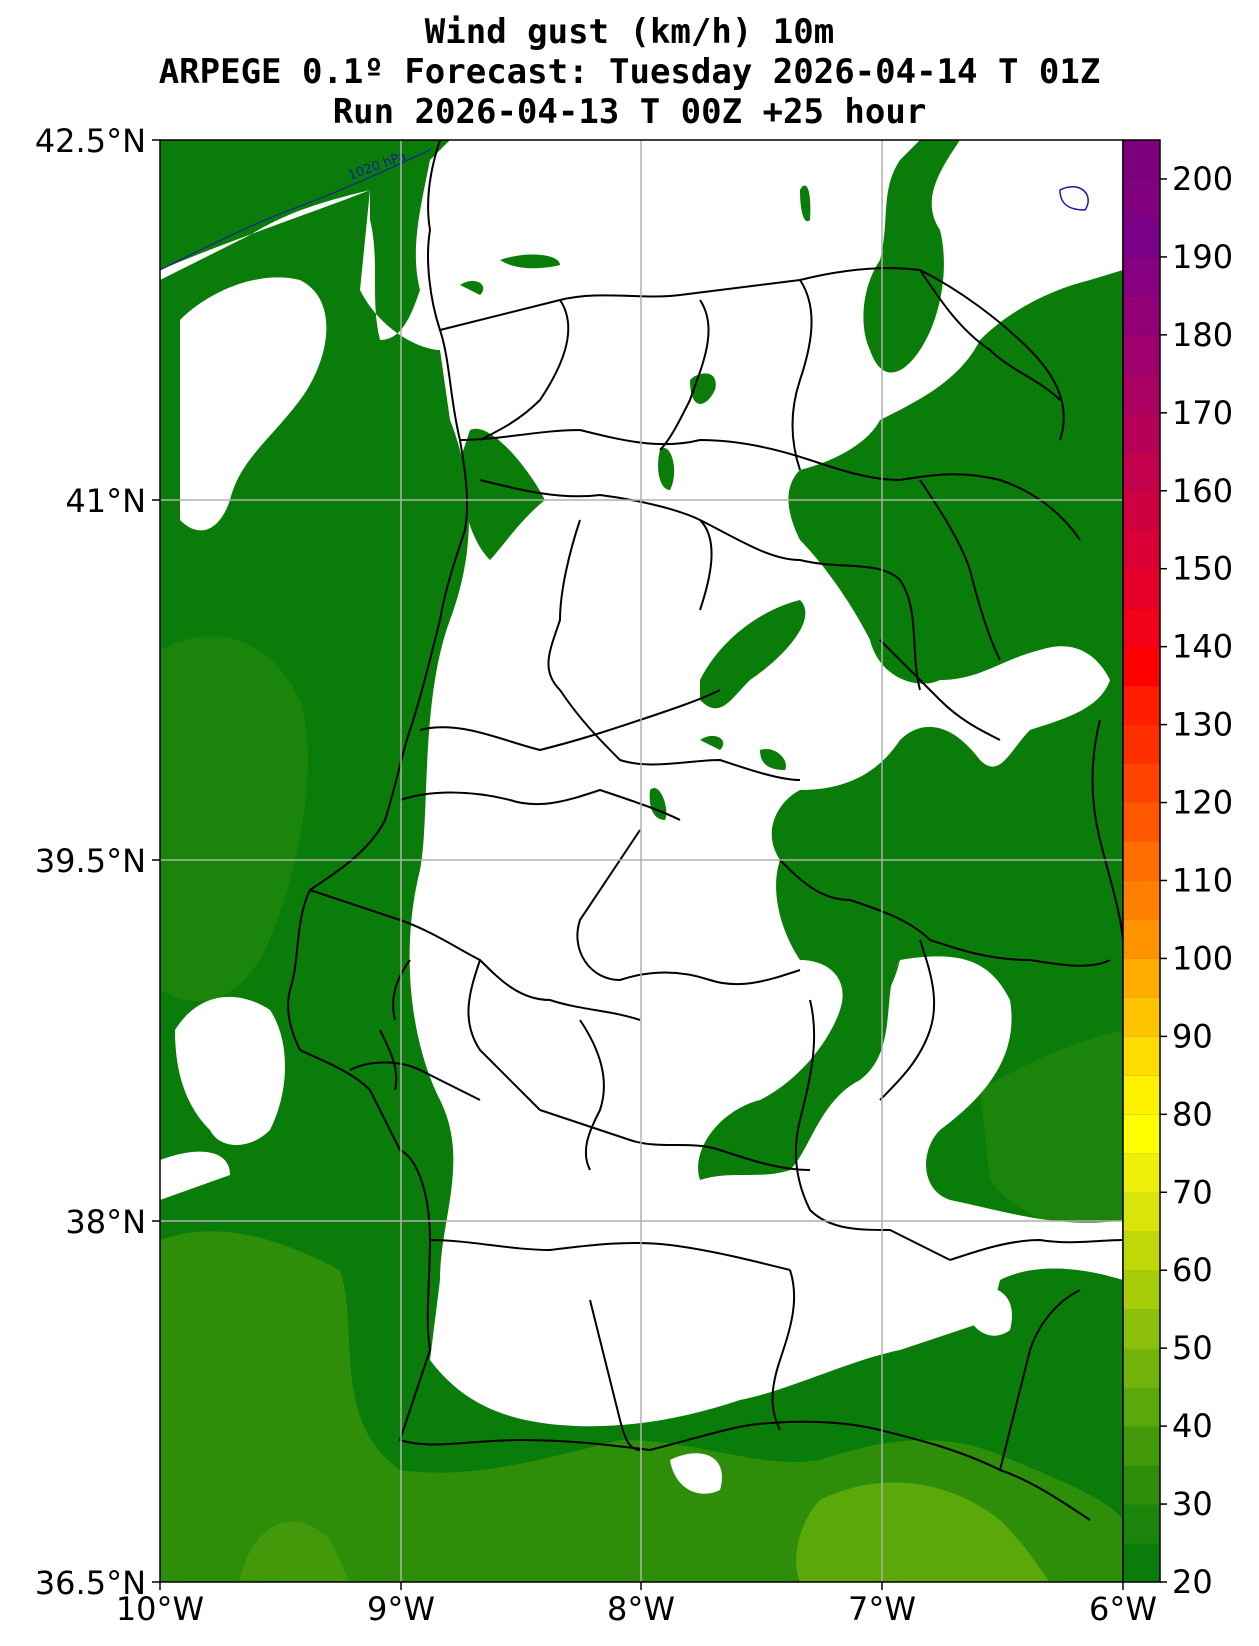 The width and height of the screenshot is (1259, 1646). I want to click on colorbar-tick-label: 160, so click(1202, 491).